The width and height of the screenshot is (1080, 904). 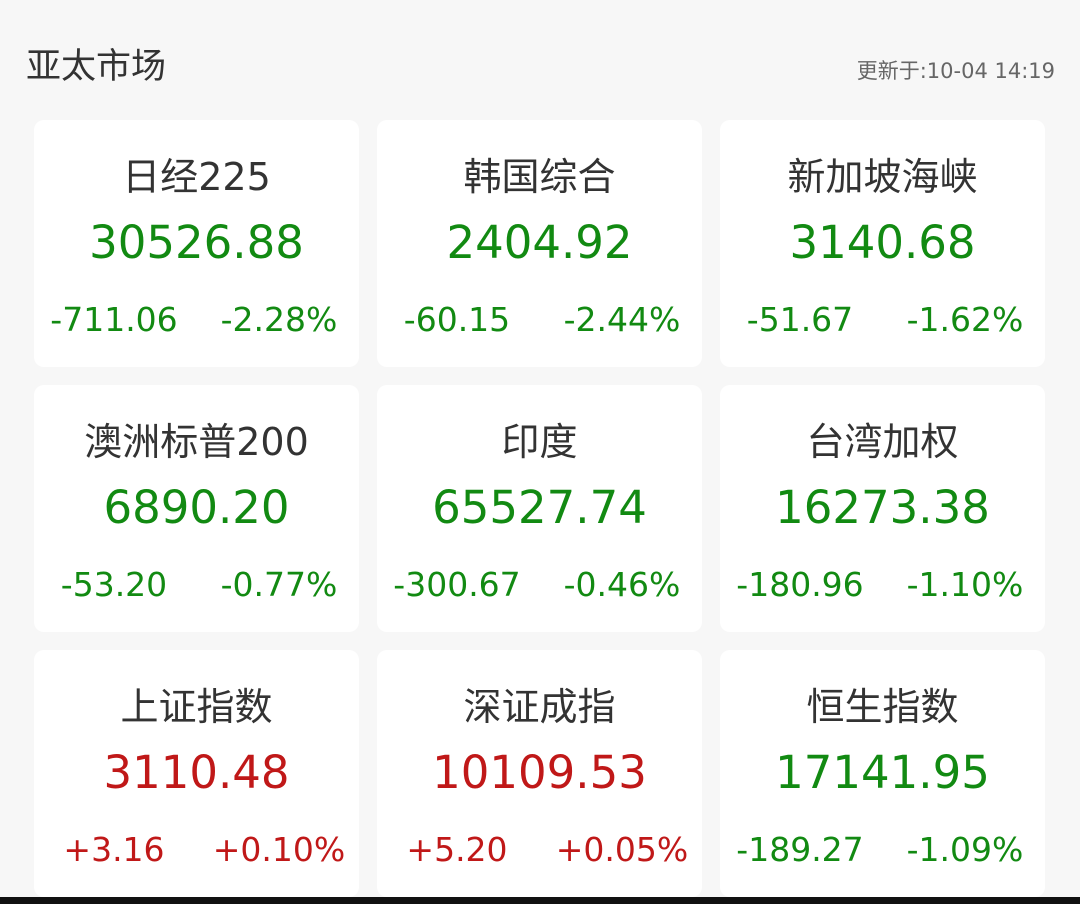 I want to click on index-change: -300.67, so click(x=457, y=584).